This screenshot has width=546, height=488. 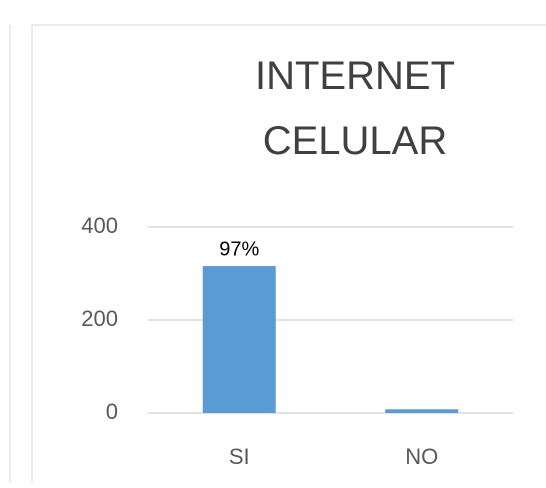 I want to click on y-tick-label: 200, so click(x=99, y=318).